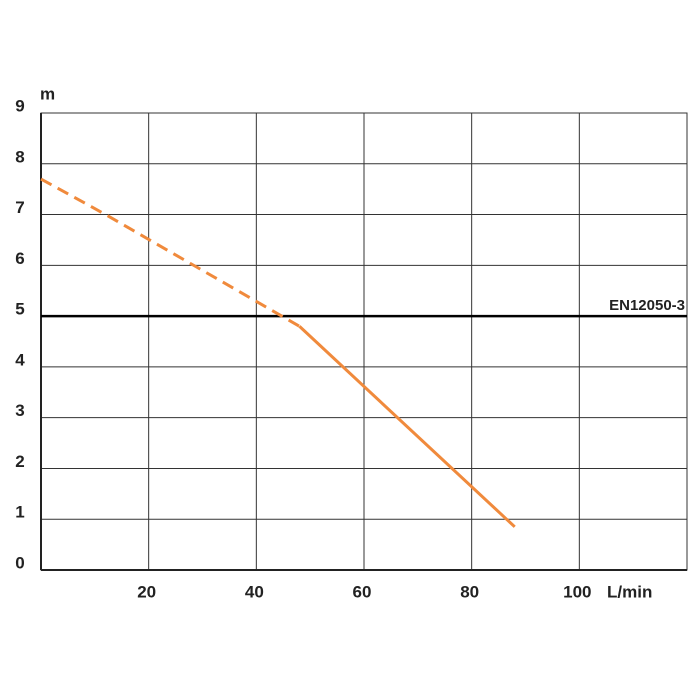  Describe the element at coordinates (629, 591) in the screenshot. I see `x-axis-label: L/min` at that location.